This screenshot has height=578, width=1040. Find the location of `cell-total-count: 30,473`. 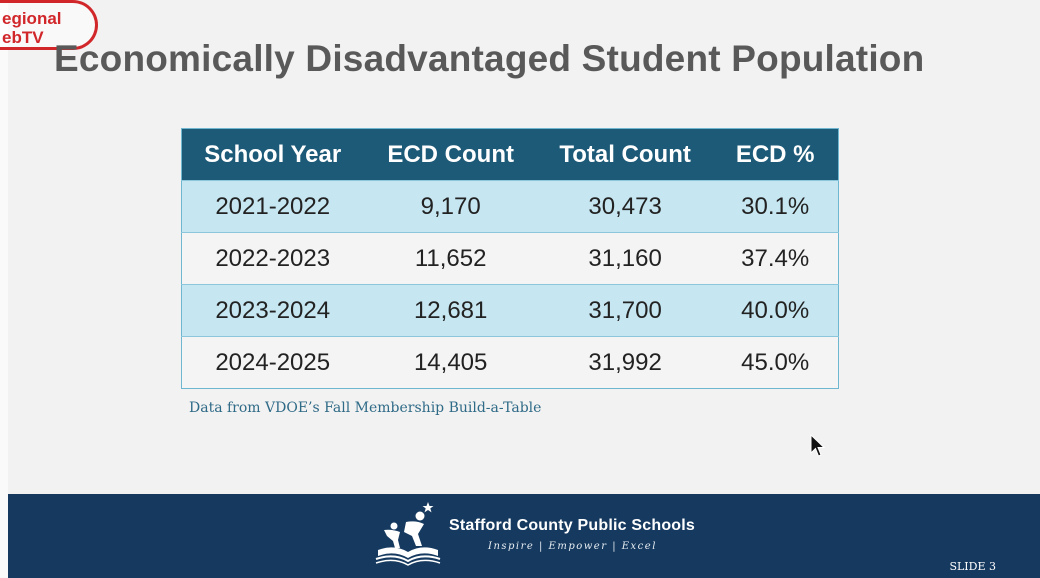

cell-total-count: 30,473 is located at coordinates (625, 206).